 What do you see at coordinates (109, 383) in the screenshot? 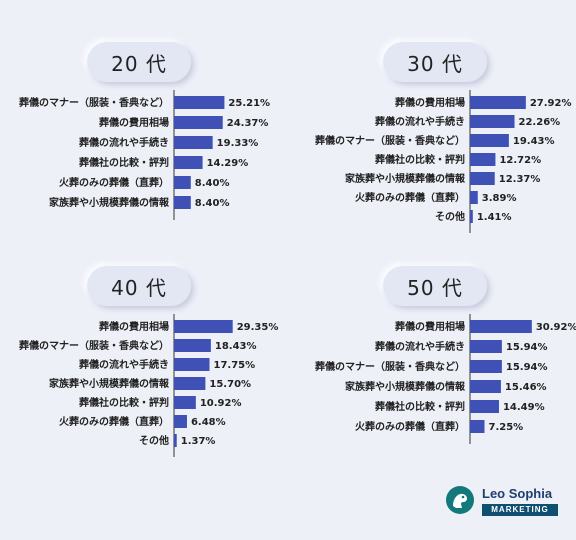
I see `category-label-40s-3: 家族葬や小規模葬儀の情報` at bounding box center [109, 383].